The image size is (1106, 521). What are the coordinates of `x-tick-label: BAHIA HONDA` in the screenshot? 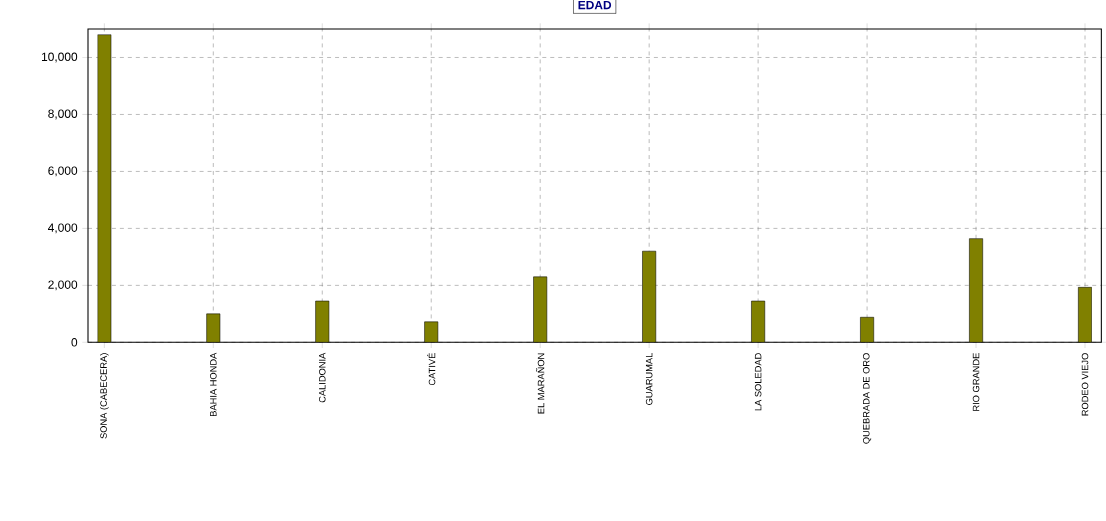 It's located at (213, 384).